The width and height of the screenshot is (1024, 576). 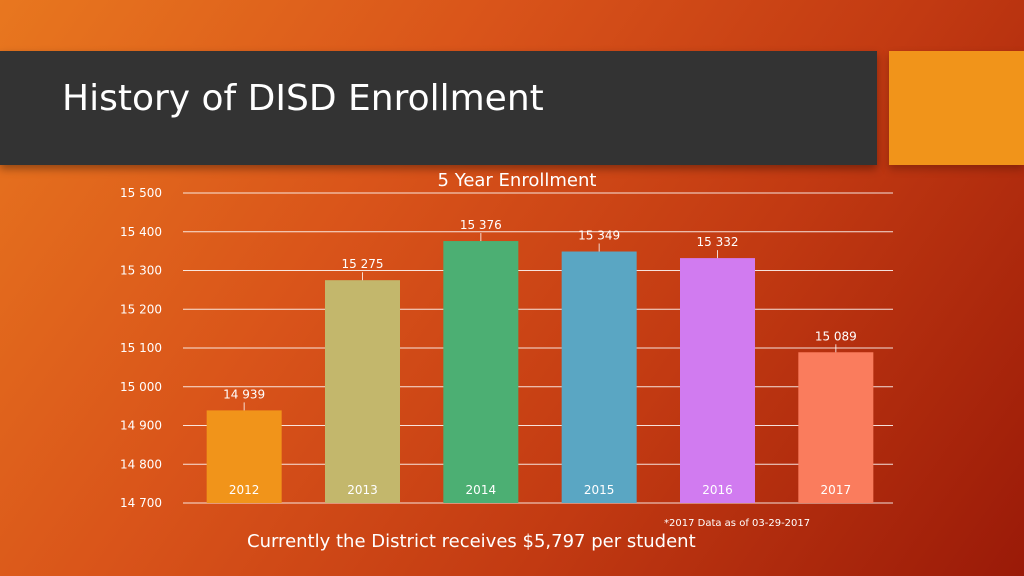 I want to click on y-tick-label: 15 400, so click(x=141, y=232).